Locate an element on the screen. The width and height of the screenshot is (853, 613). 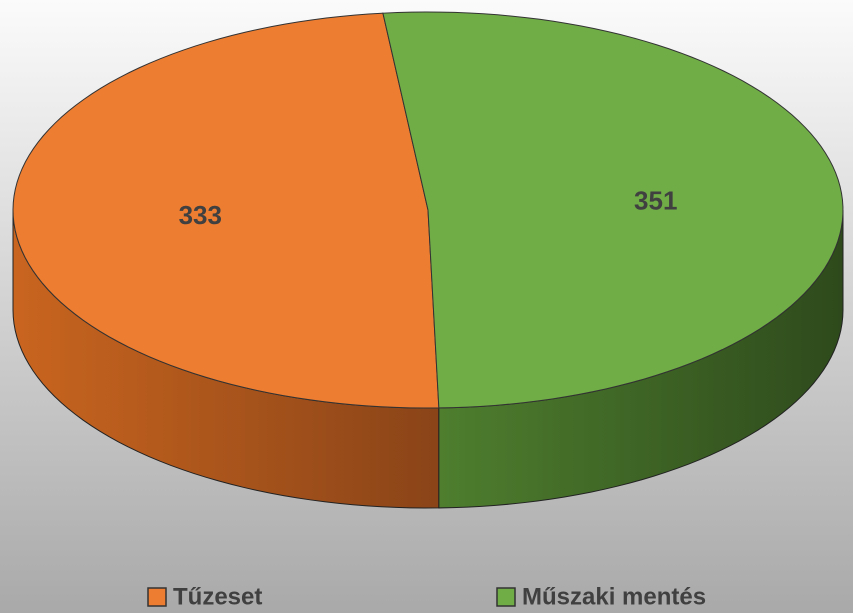
data-label: 333 is located at coordinates (200, 215).